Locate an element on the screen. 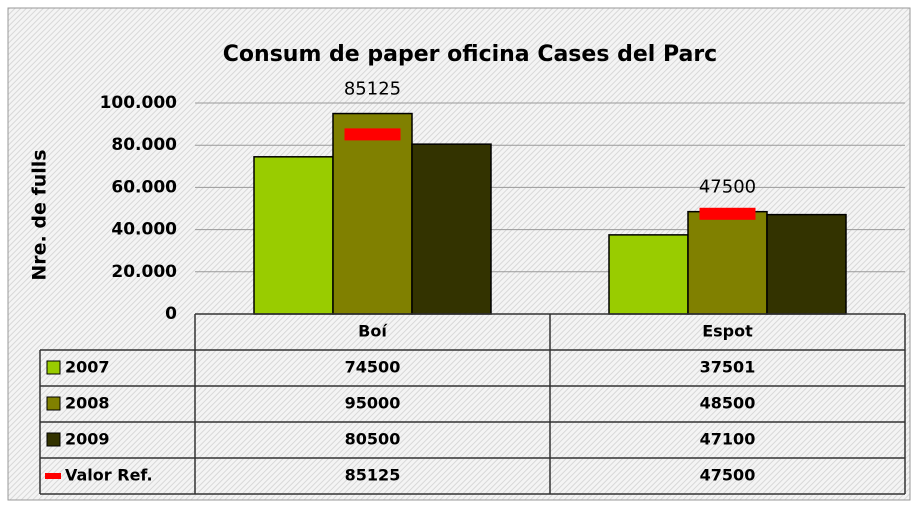 Image resolution: width=918 pixels, height=510 pixels. table-value: 37501 is located at coordinates (728, 367).